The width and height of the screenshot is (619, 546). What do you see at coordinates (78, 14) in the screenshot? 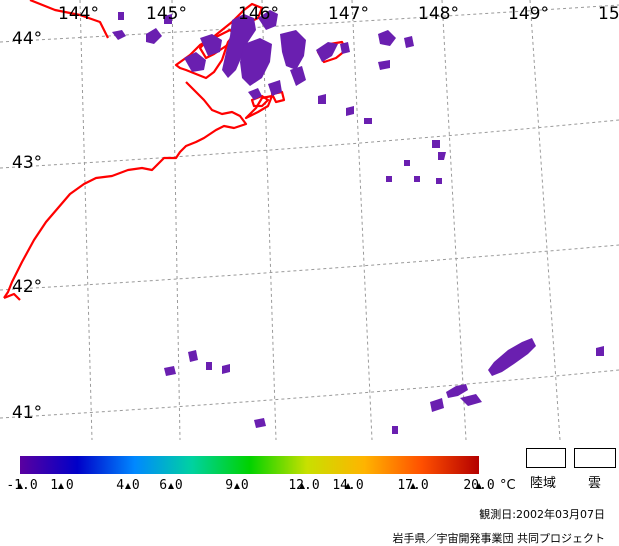
I see `lon-label-144: 144°` at bounding box center [78, 14].